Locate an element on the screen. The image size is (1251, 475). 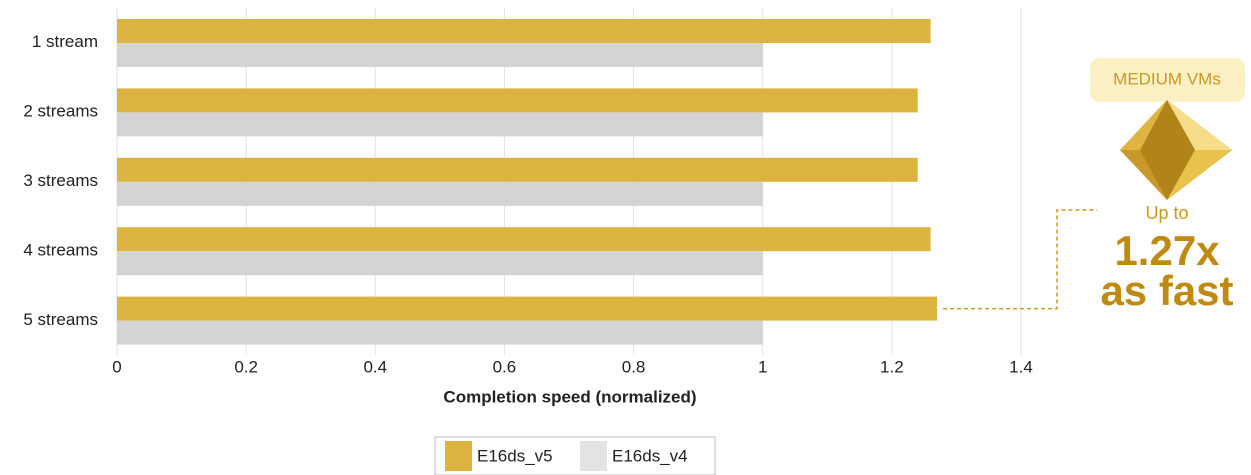
callout-line is located at coordinates (1020, 259).